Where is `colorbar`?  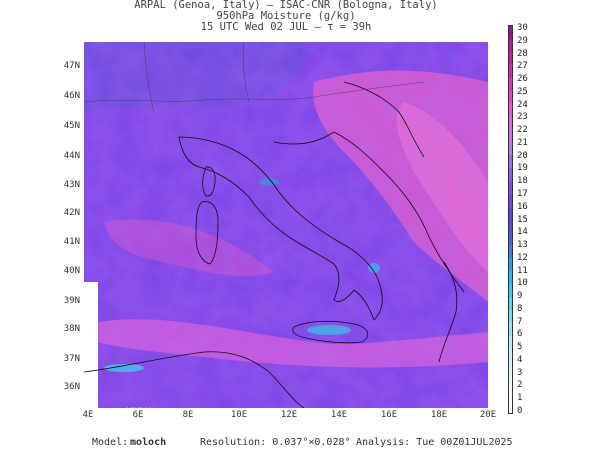
colorbar is located at coordinates (510, 219).